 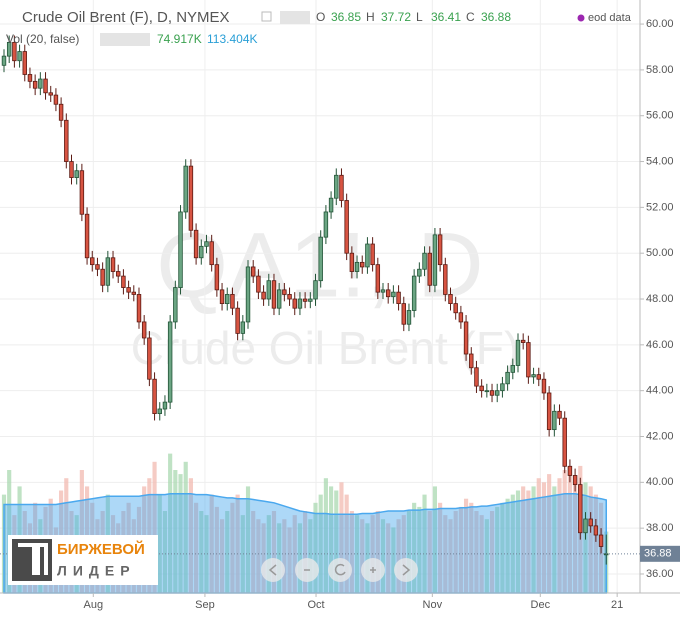 I want to click on last-price-label: 36.88, so click(x=658, y=554).